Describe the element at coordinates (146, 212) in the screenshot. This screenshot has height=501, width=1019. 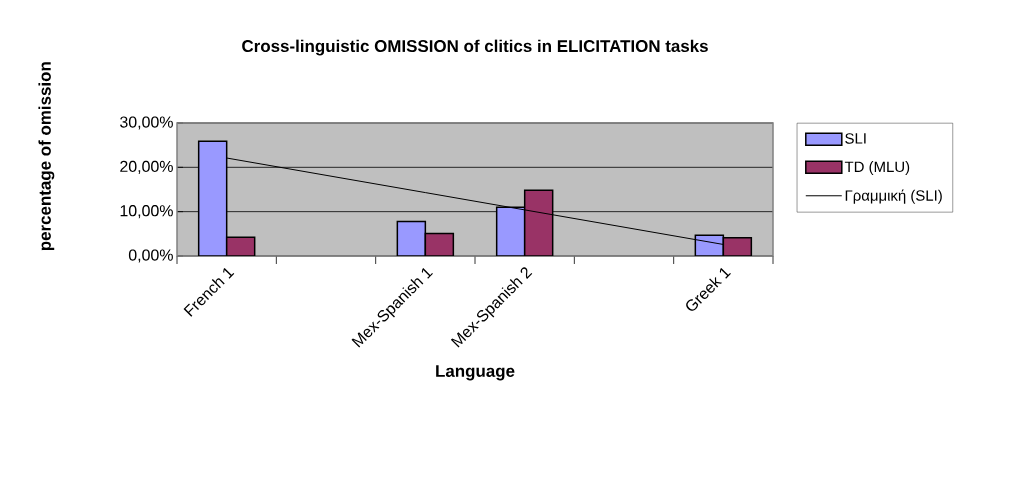
I see `y-tick-label: 10,00%` at that location.